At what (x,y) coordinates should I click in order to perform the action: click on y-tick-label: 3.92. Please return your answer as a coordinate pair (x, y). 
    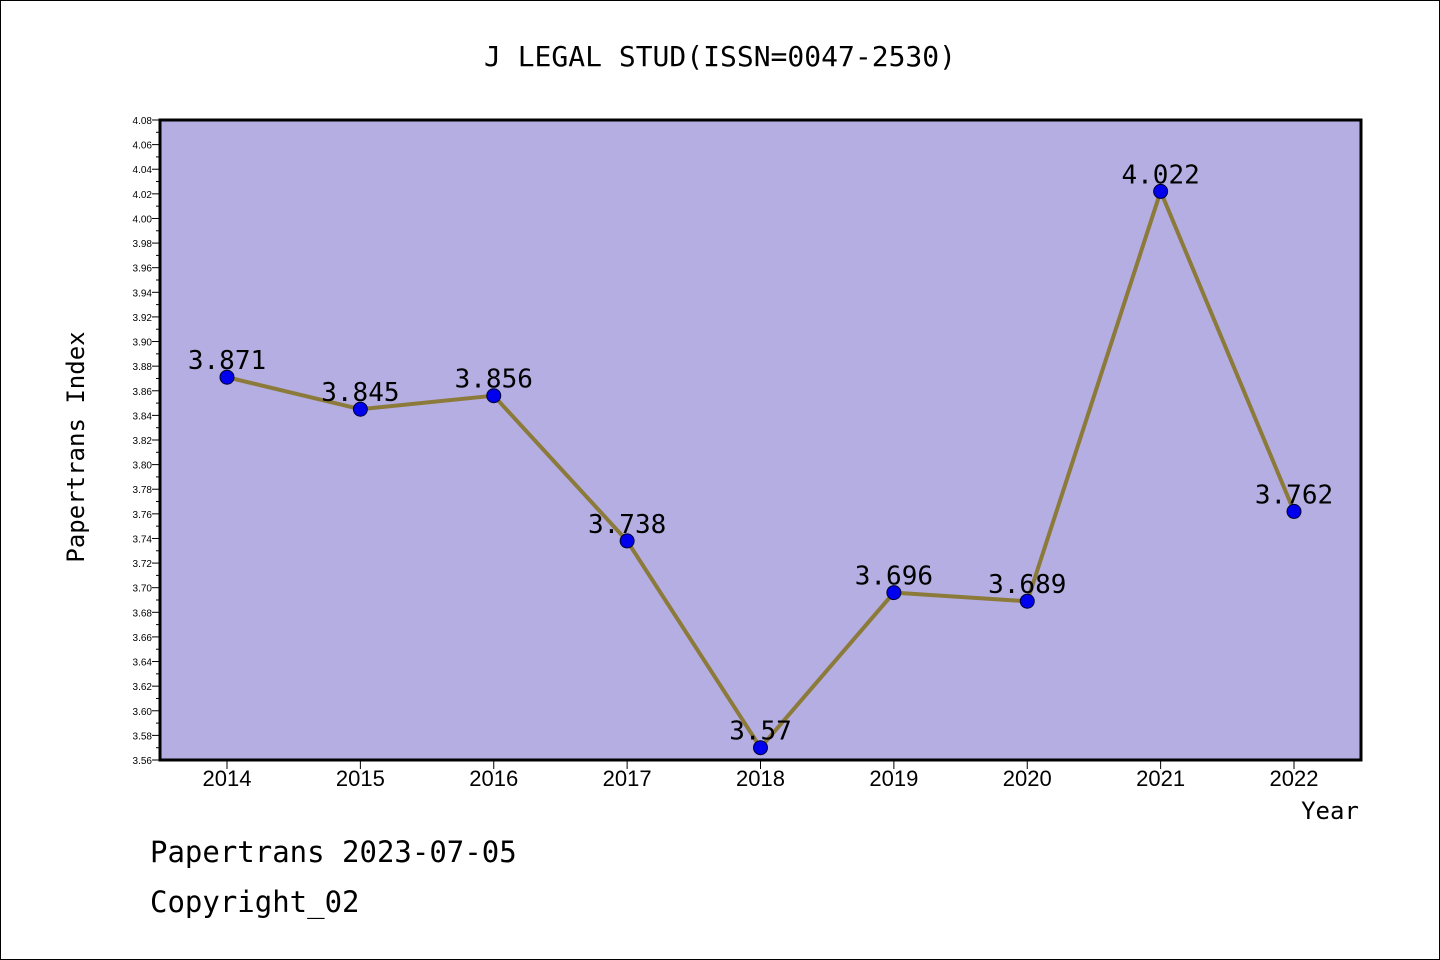
    Looking at the image, I should click on (143, 318).